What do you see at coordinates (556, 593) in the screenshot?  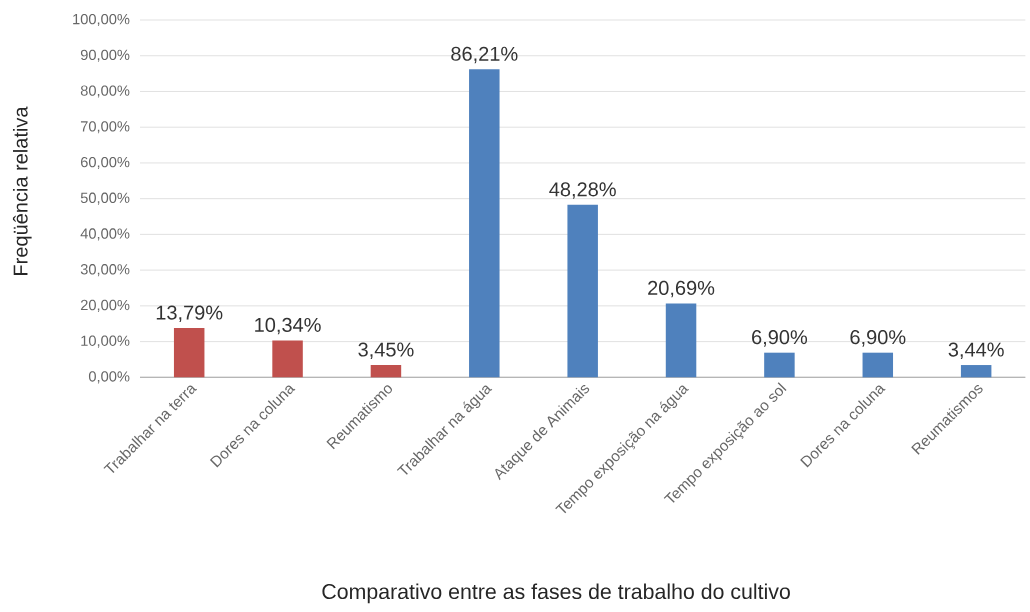 I see `x-axis-title: Comparativo entre as fases de trabalho do cultivo` at bounding box center [556, 593].